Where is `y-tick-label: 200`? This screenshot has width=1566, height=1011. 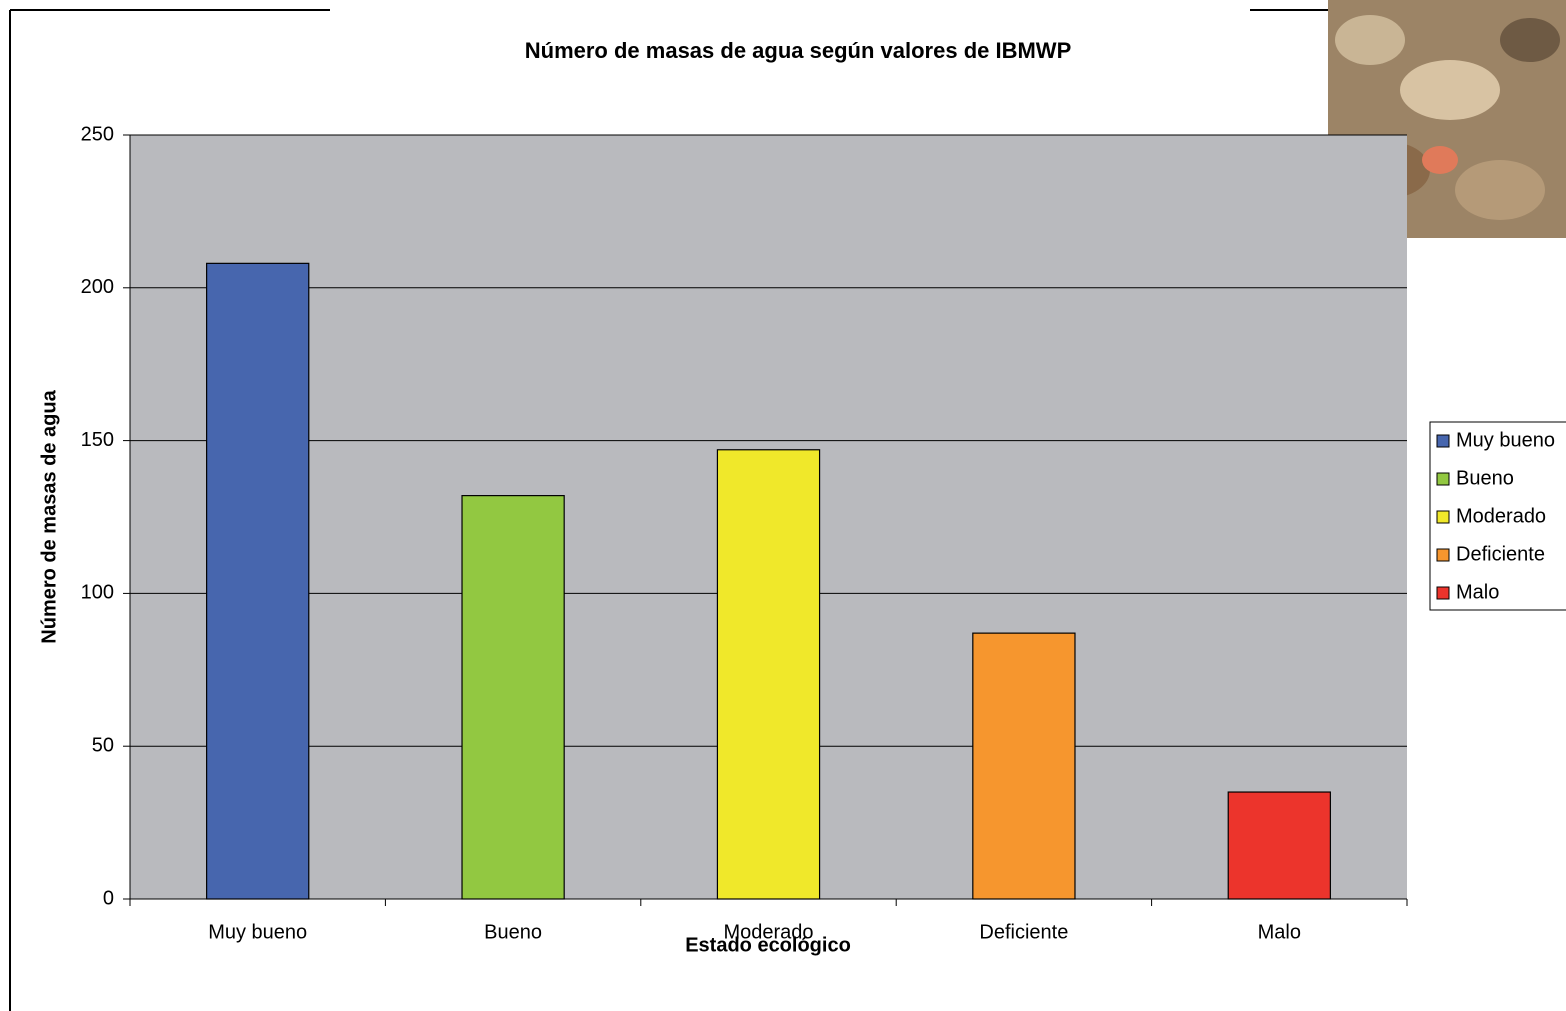 y-tick-label: 200 is located at coordinates (97, 287).